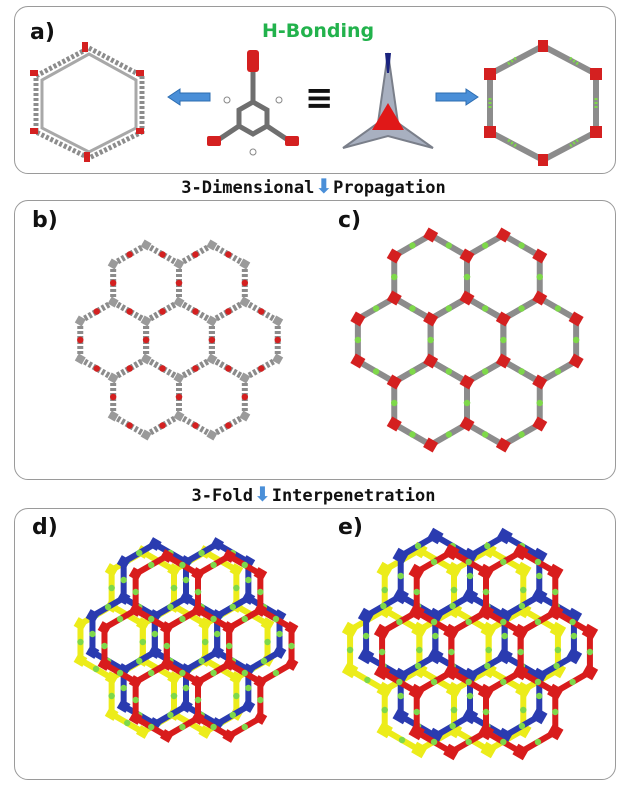  What do you see at coordinates (319, 98) in the screenshot?
I see `equivalence-sign: ≡` at bounding box center [319, 98].